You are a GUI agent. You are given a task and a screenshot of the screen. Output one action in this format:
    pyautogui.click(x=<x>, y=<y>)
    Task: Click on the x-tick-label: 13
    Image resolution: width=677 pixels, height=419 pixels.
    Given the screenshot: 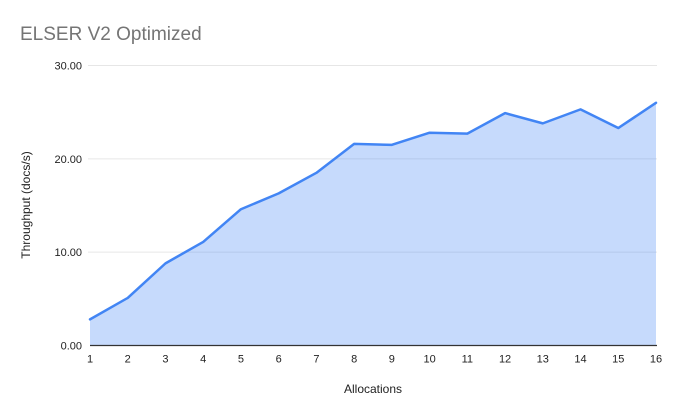 What is the action you would take?
    pyautogui.click(x=543, y=360)
    